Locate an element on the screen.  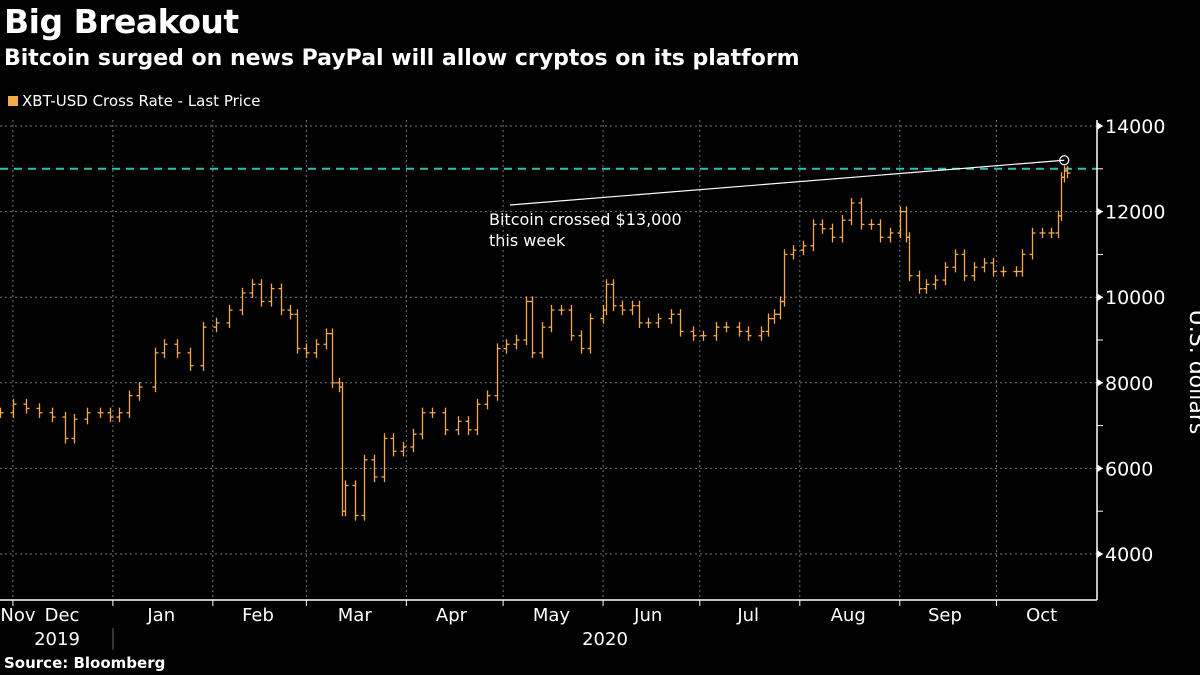
legend: XBT-USD Cross Rate - Last Price is located at coordinates (134, 101).